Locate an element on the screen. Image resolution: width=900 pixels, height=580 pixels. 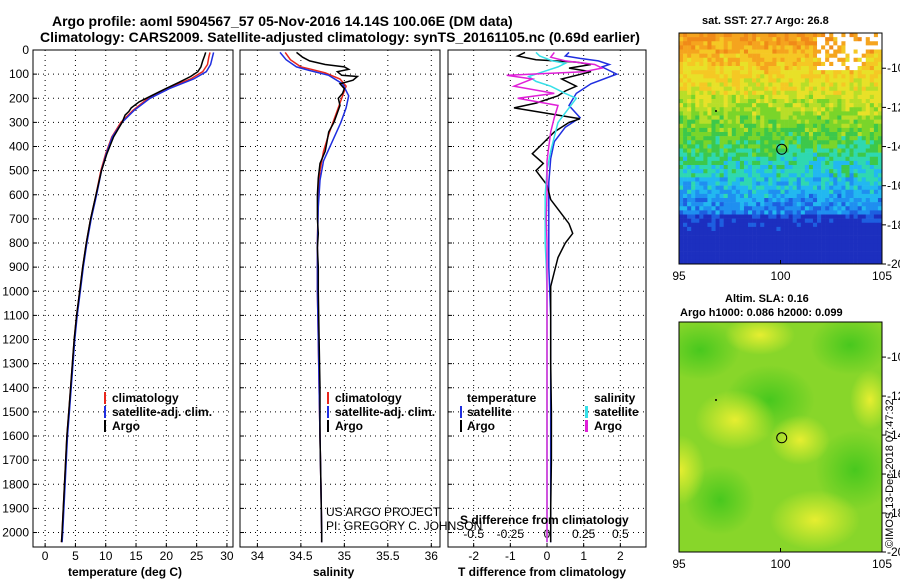
xtick-label: 30 is located at coordinates (227, 556).